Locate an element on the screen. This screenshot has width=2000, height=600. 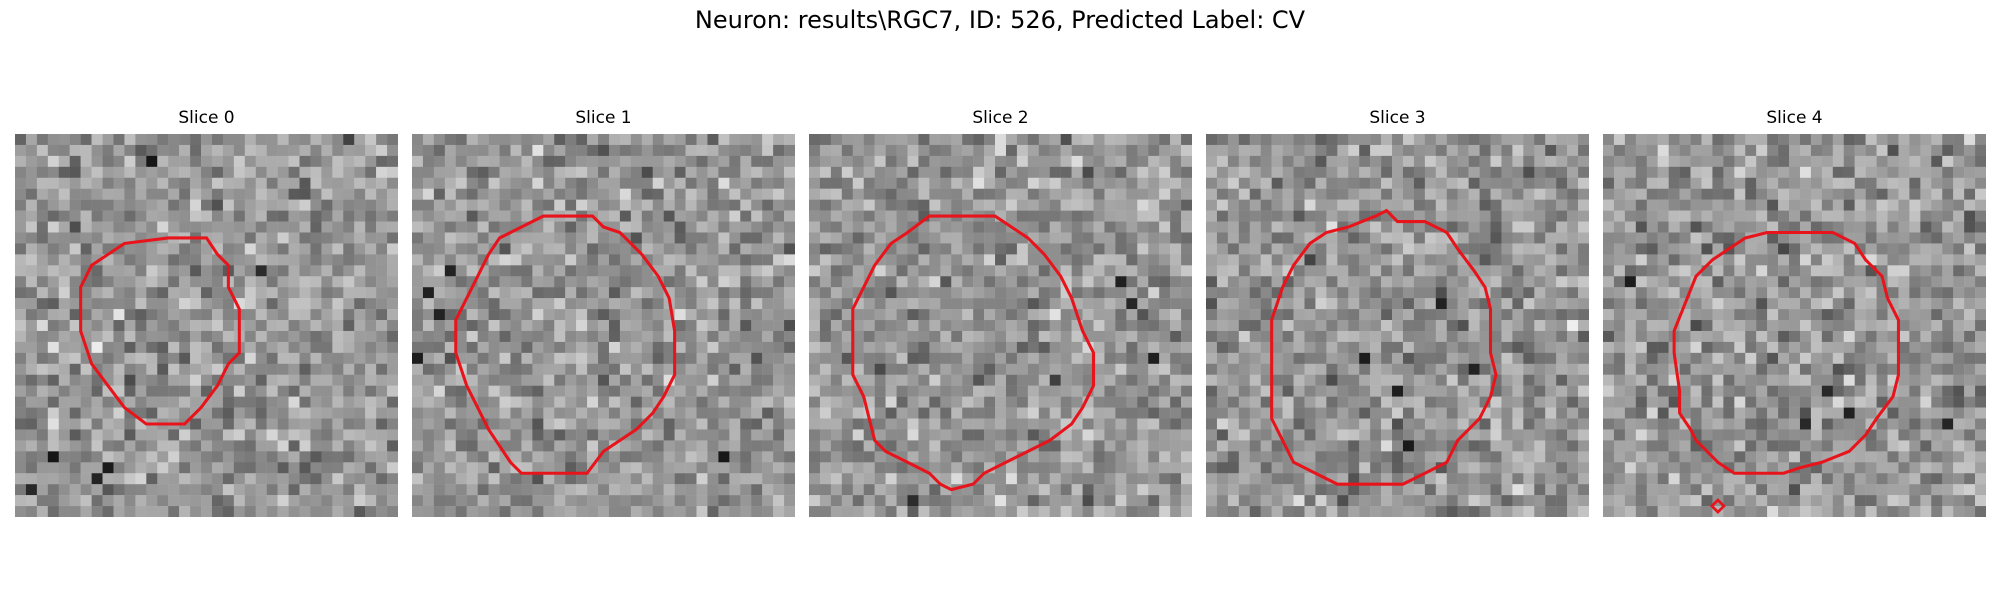
contour-marker is located at coordinates (1717, 506).